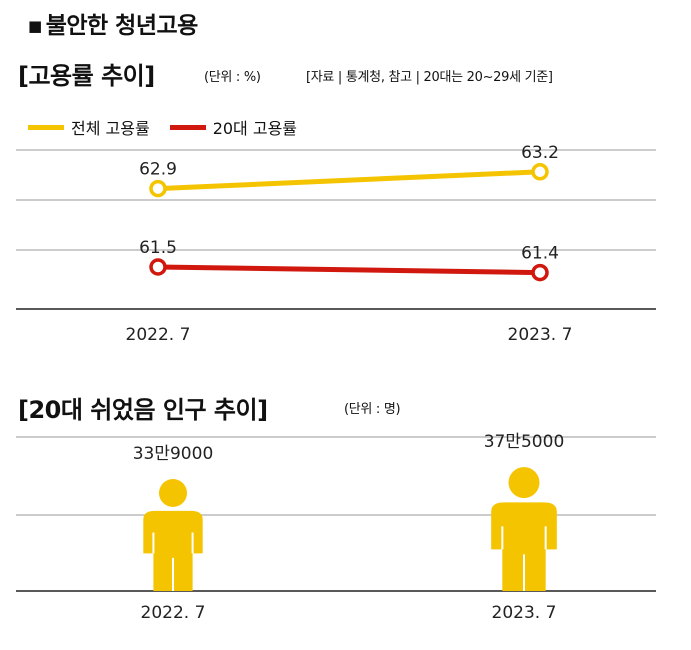 This screenshot has height=650, width=691. Describe the element at coordinates (429, 77) in the screenshot. I see `chart1-source: [자료 | 통계청, 참고 | 20대는 20~29세 기준]` at that location.